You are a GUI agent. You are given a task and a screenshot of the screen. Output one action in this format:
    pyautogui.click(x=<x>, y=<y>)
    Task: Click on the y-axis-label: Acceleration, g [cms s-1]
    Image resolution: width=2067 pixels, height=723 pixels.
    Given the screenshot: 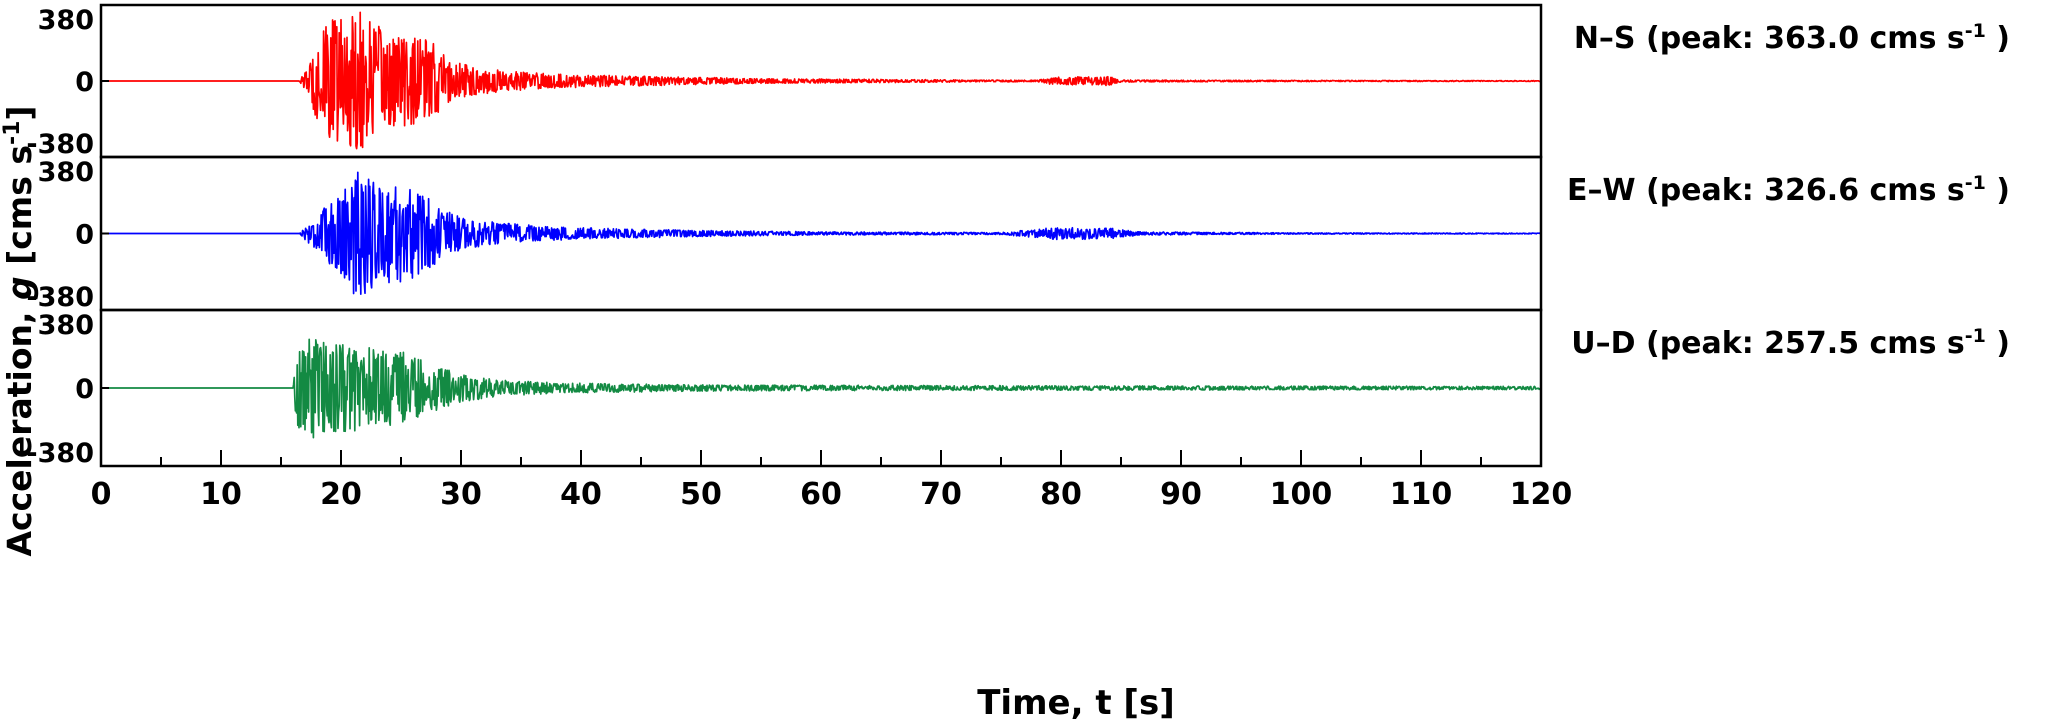 What is the action you would take?
    pyautogui.click(x=19, y=330)
    